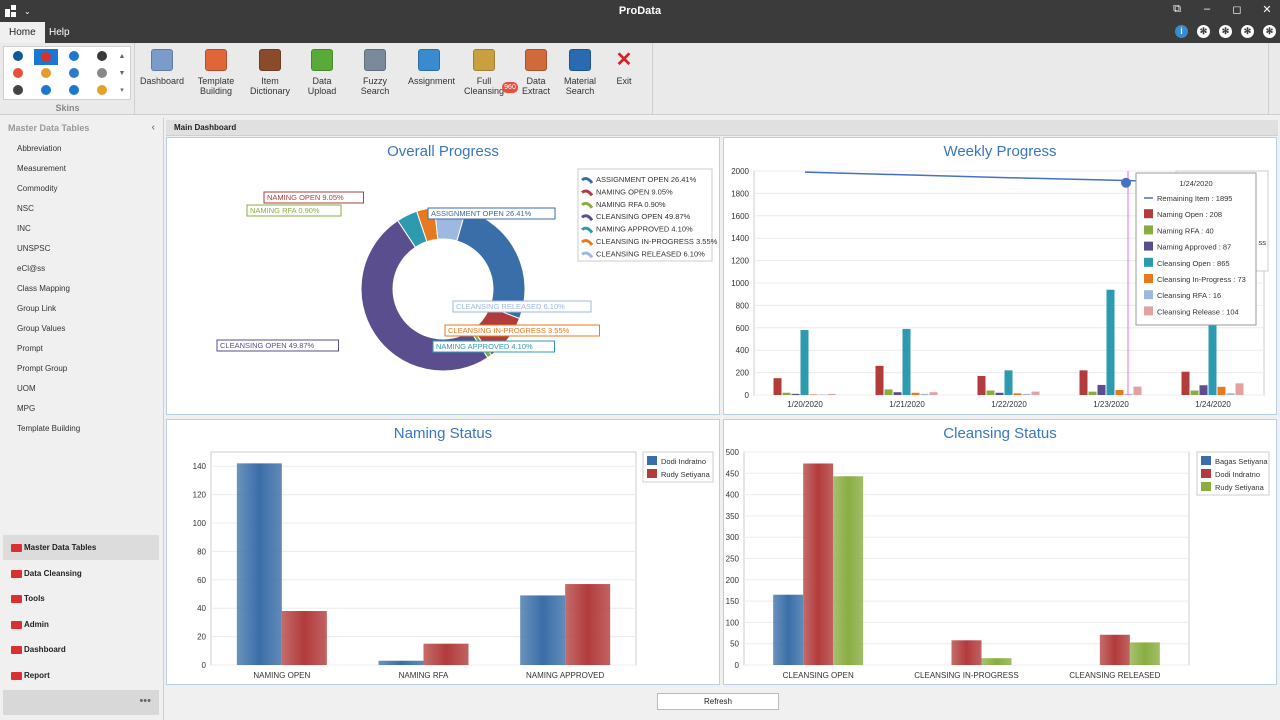 The width and height of the screenshot is (1280, 720). Describe the element at coordinates (81, 598) in the screenshot. I see `sidebar-nav-tools: Tools` at that location.